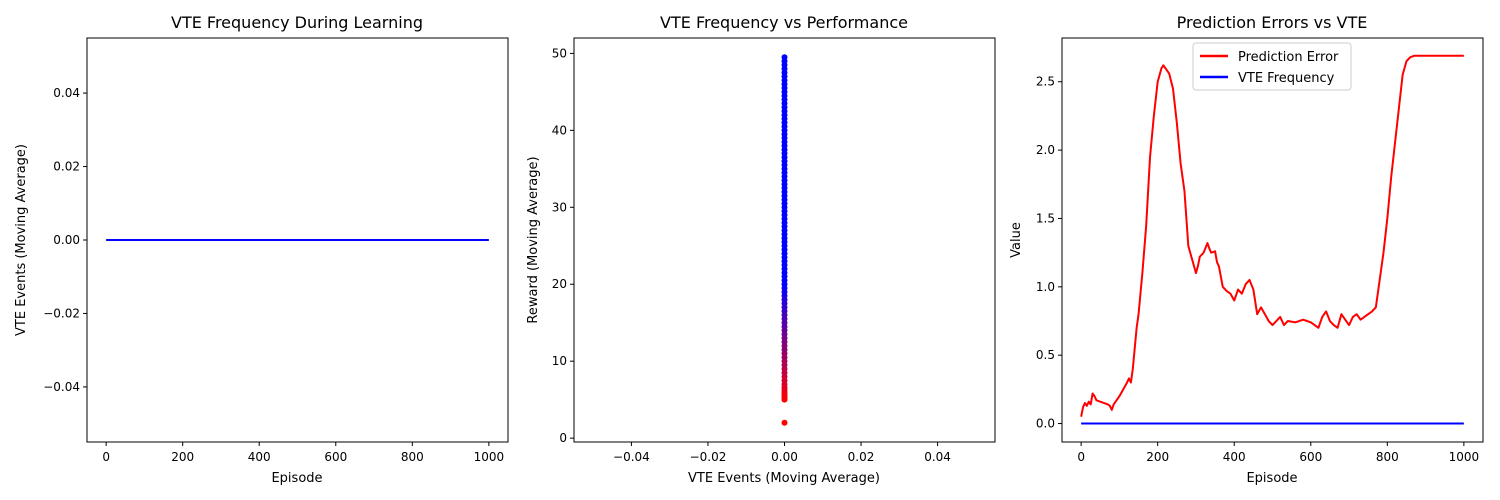 This screenshot has width=1500, height=500. What do you see at coordinates (66, 167) in the screenshot?
I see `y-tick-label: 0.02` at bounding box center [66, 167].